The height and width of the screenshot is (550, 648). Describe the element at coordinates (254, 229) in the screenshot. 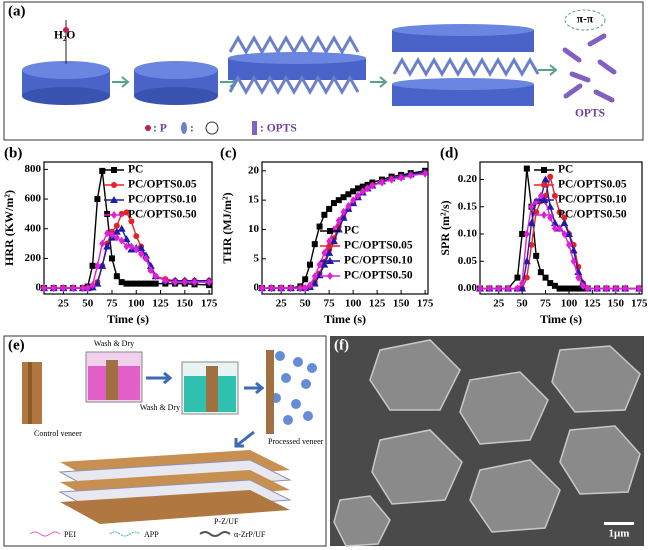

I see `y-tick-label: 10` at that location.